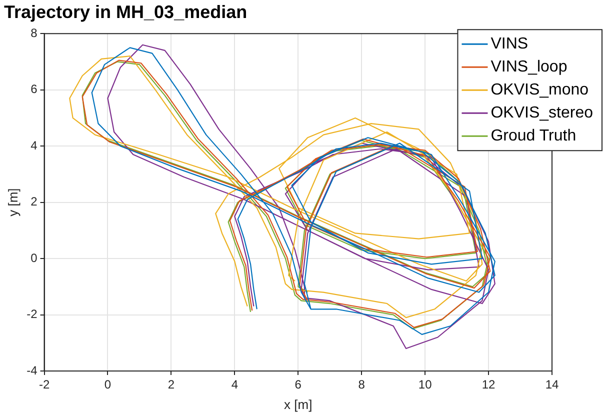 Image resolution: width=608 pixels, height=417 pixels. Describe the element at coordinates (32, 314) in the screenshot. I see `y-tick-label: -2` at that location.